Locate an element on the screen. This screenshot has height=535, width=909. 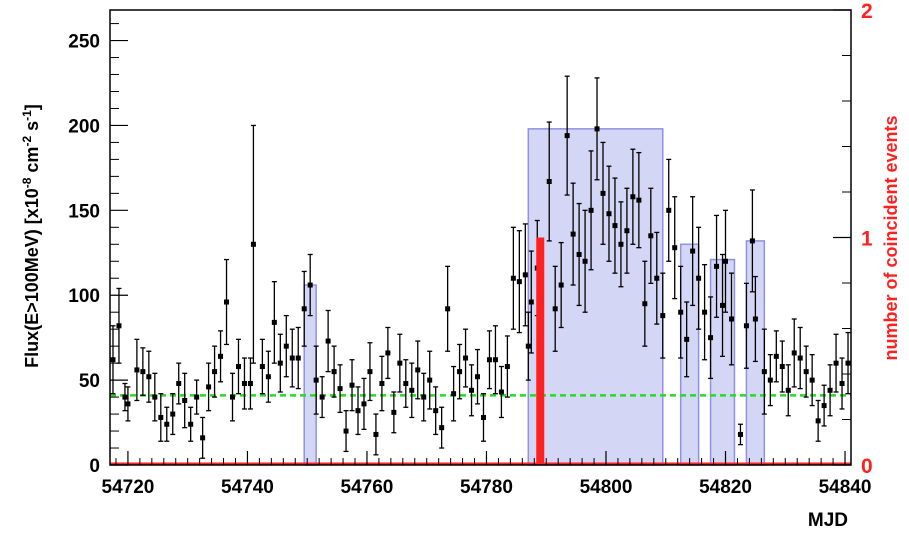
y-left-tick-label: 0 is located at coordinates (94, 466).